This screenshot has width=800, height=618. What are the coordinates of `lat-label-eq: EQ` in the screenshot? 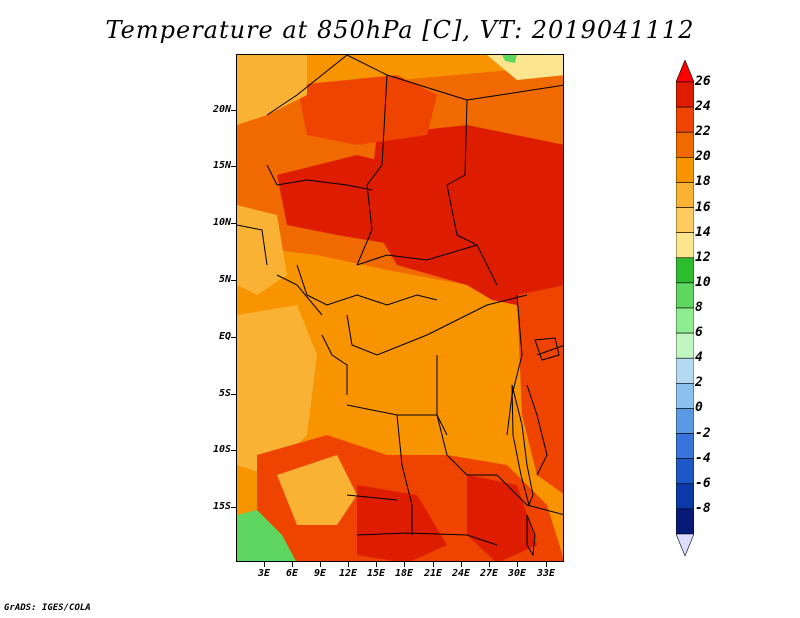 It's located at (224, 336).